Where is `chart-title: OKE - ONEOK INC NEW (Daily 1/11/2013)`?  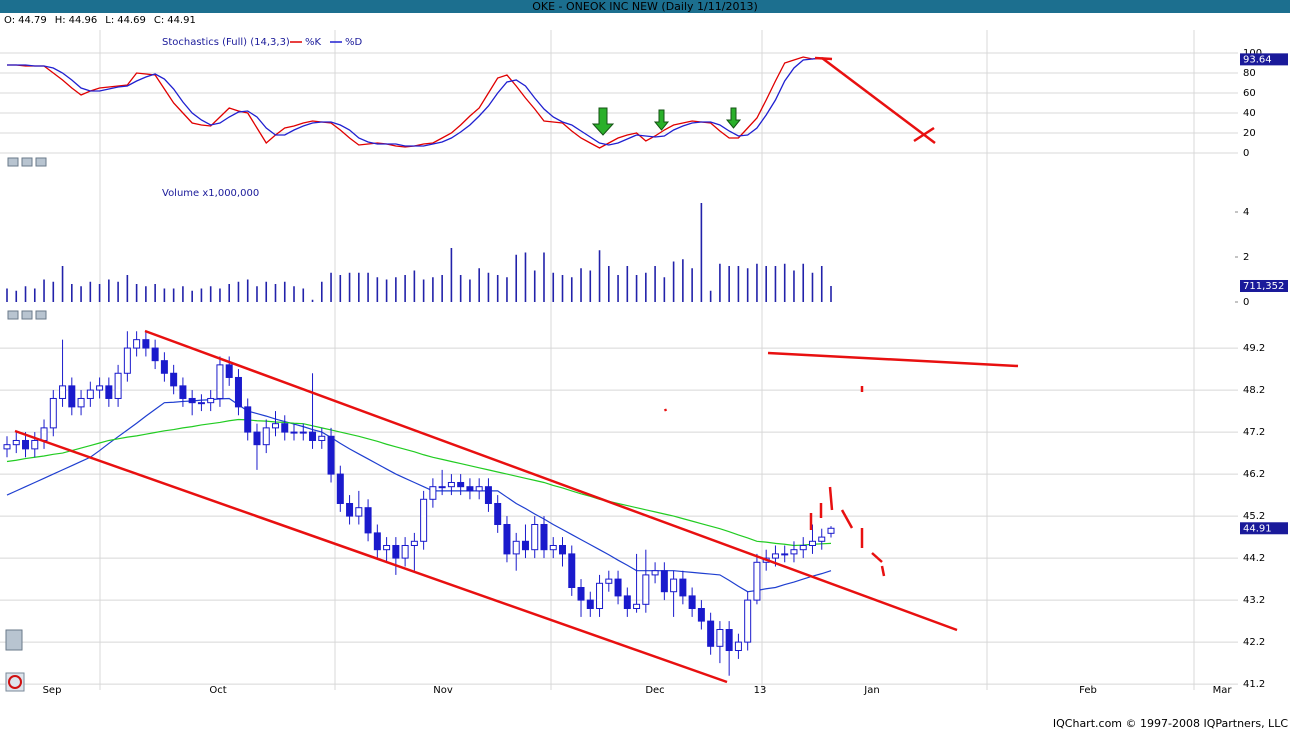 chart-title: OKE - ONEOK INC NEW (Daily 1/11/2013) is located at coordinates (645, 6).